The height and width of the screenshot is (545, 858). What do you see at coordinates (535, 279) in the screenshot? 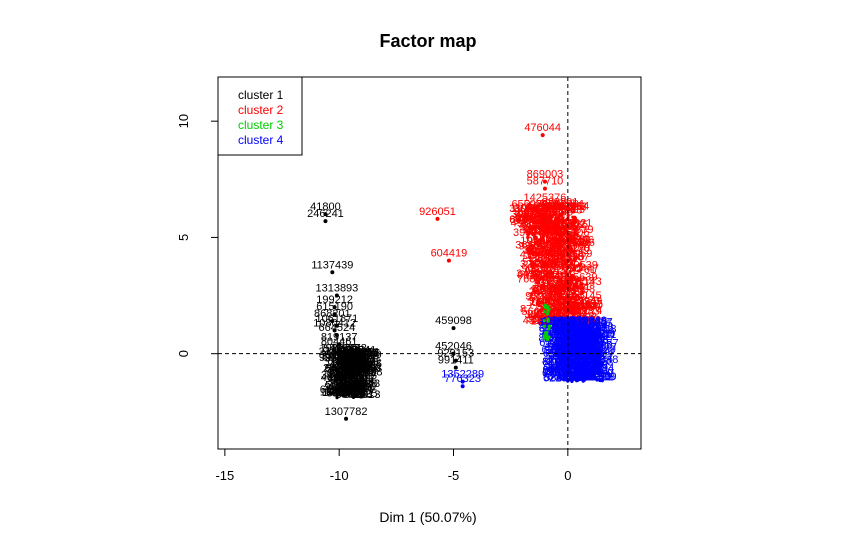
I see `cloud-label: 760099` at bounding box center [535, 279].